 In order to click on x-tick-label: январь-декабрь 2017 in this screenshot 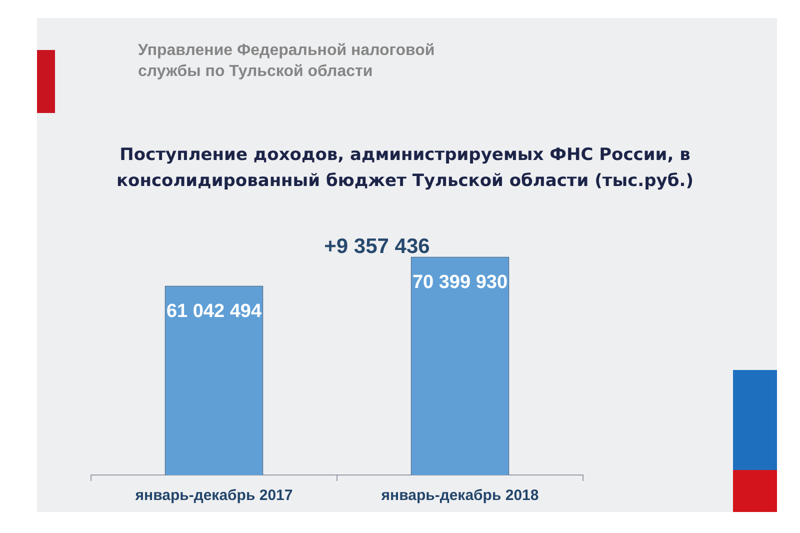, I will do `click(214, 495)`.